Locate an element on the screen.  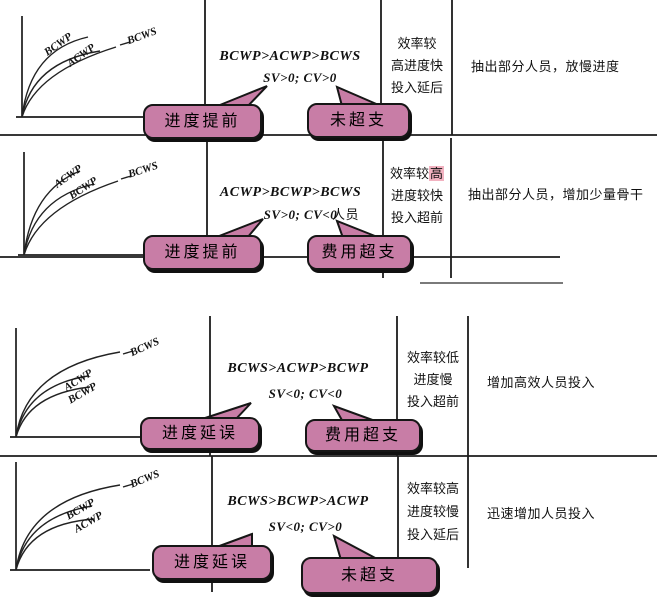
row3-bcws-dash is located at coordinates (128, 352).